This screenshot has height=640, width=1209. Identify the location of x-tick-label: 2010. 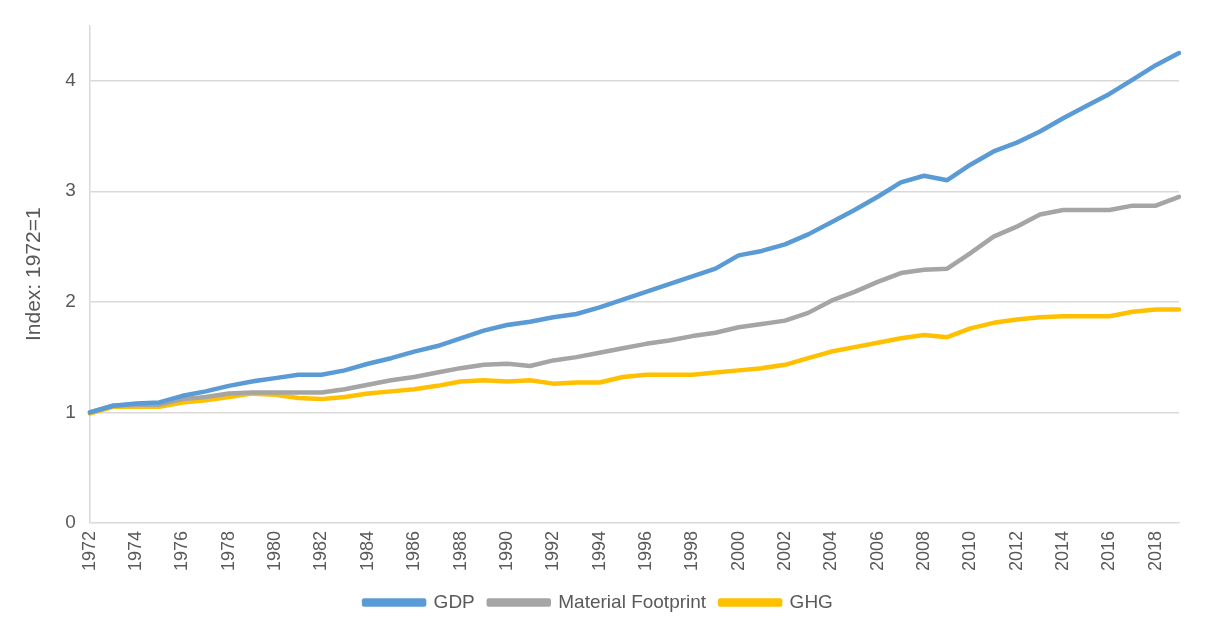
(969, 550).